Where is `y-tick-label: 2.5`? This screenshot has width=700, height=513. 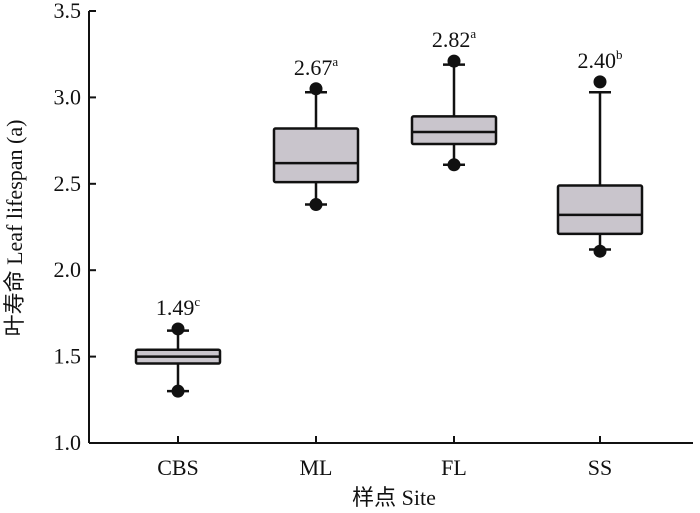 y-tick-label: 2.5 is located at coordinates (68, 183).